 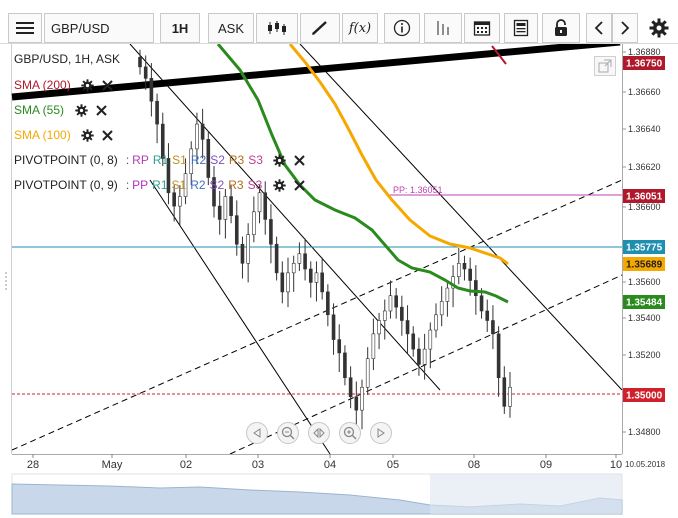 I want to click on pivot-item: R2, so click(x=198, y=160).